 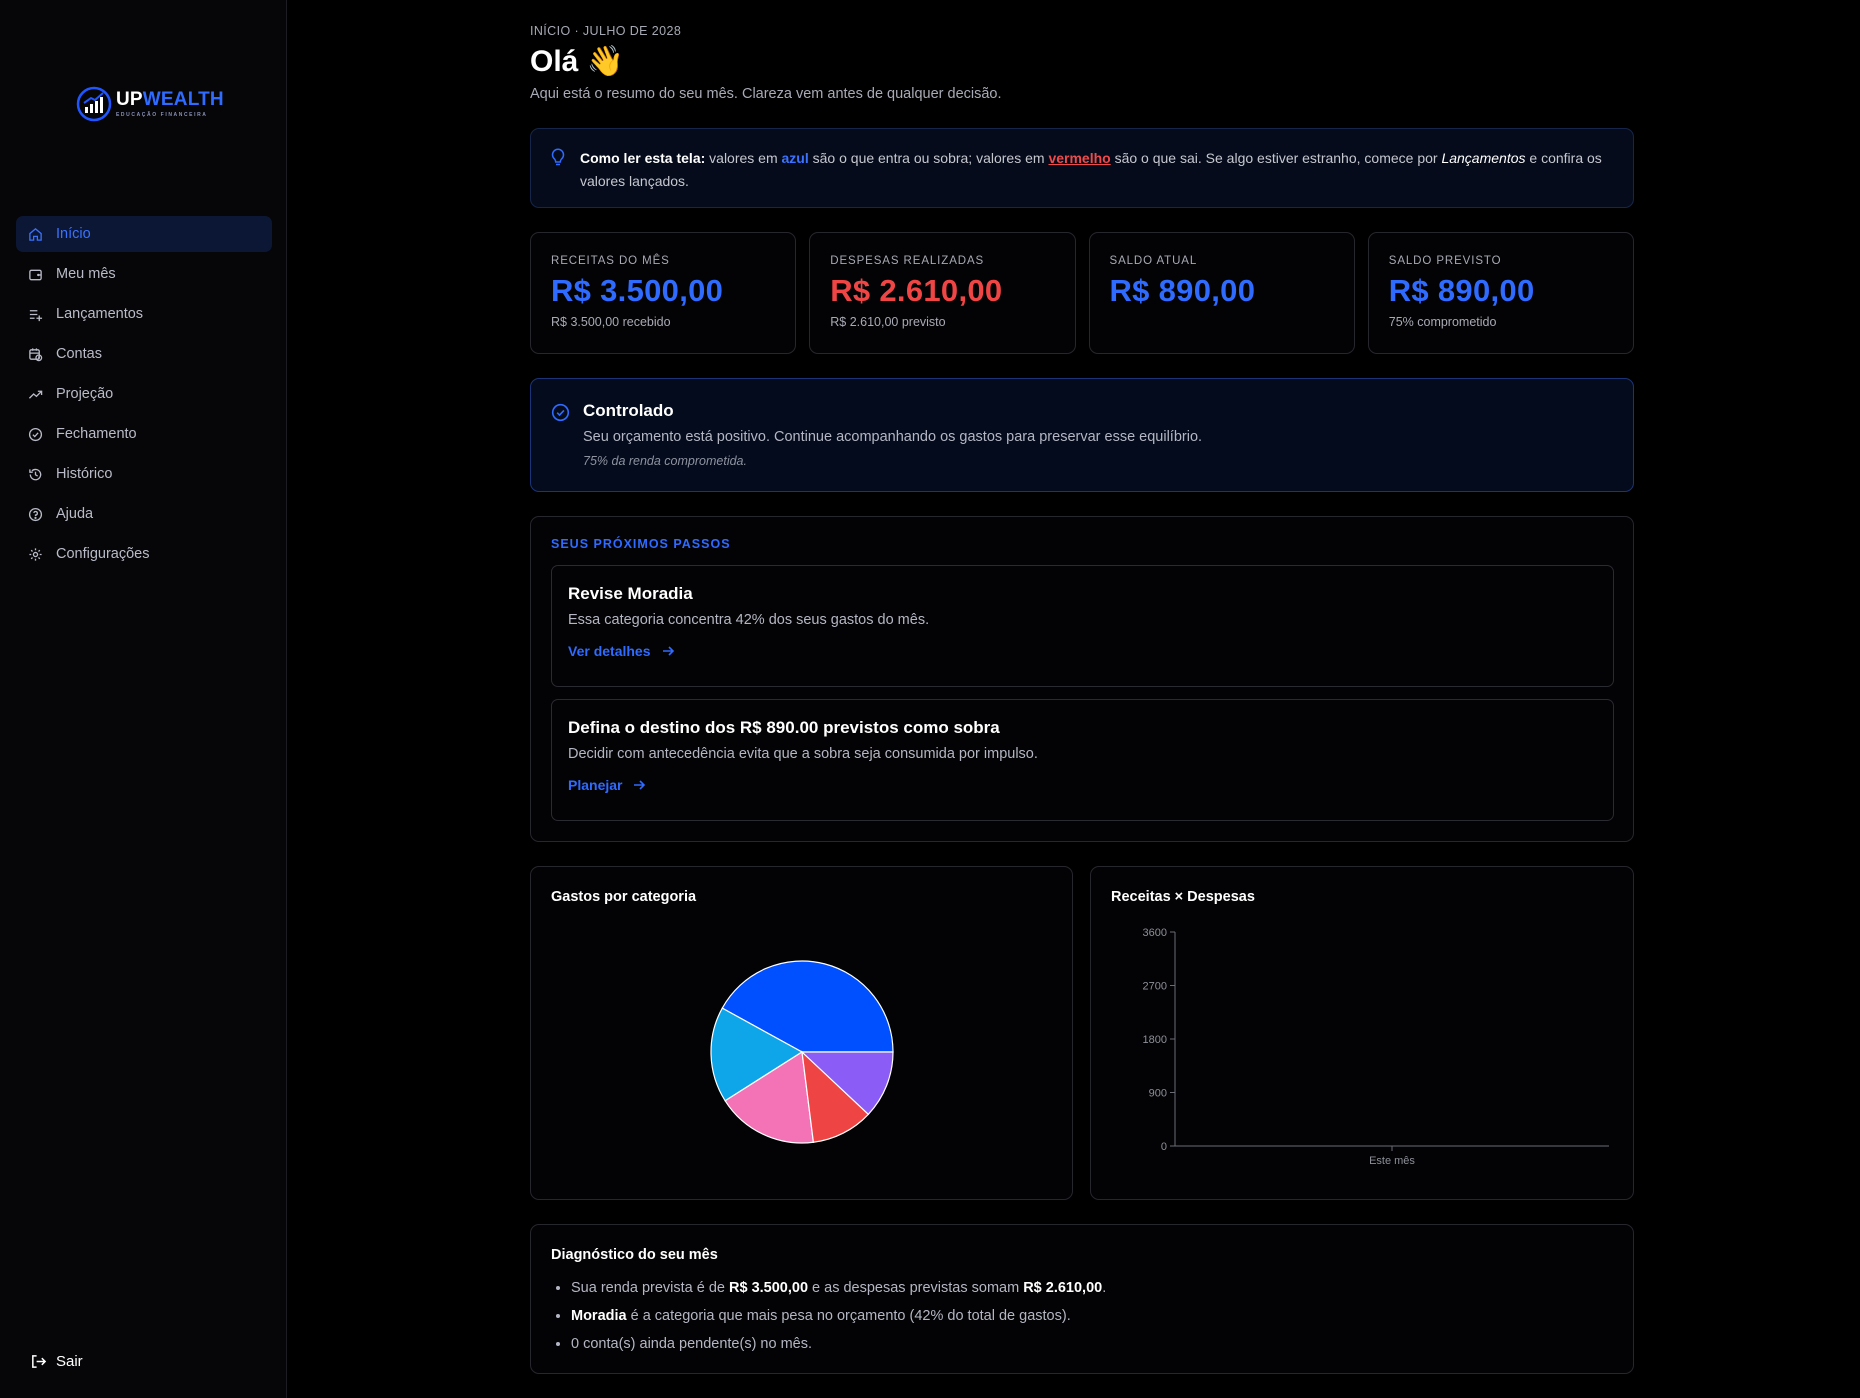 I want to click on sidebar-item-configuracoes: Configurações, so click(x=144, y=554).